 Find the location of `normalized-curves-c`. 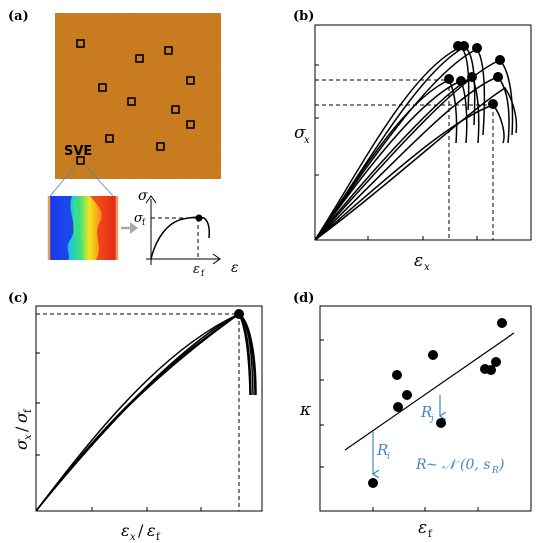

normalized-curves-c is located at coordinates (146, 412).